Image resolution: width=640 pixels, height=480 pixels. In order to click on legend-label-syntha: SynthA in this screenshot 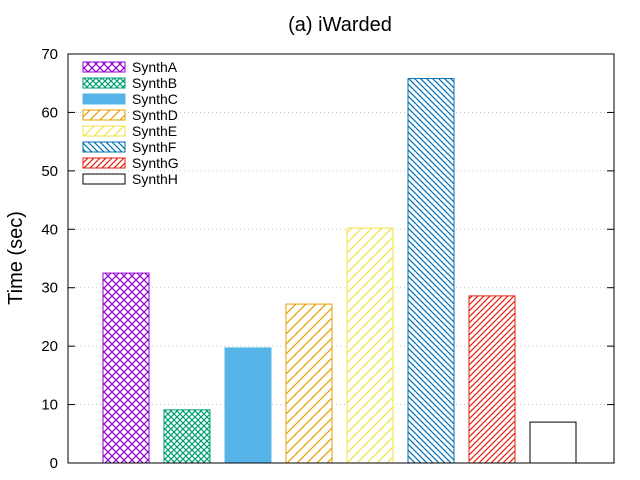, I will do `click(155, 67)`.